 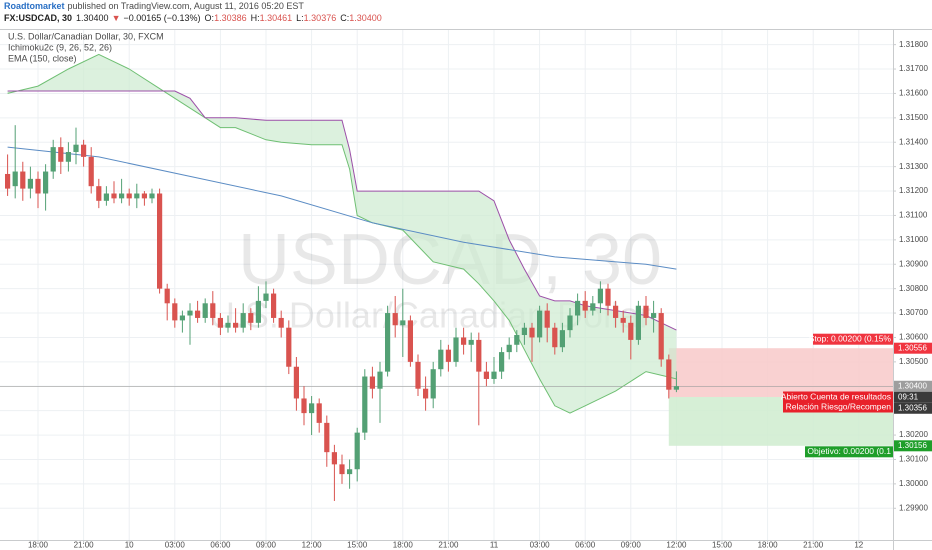 I want to click on arrow: ▼, so click(x=116, y=18).